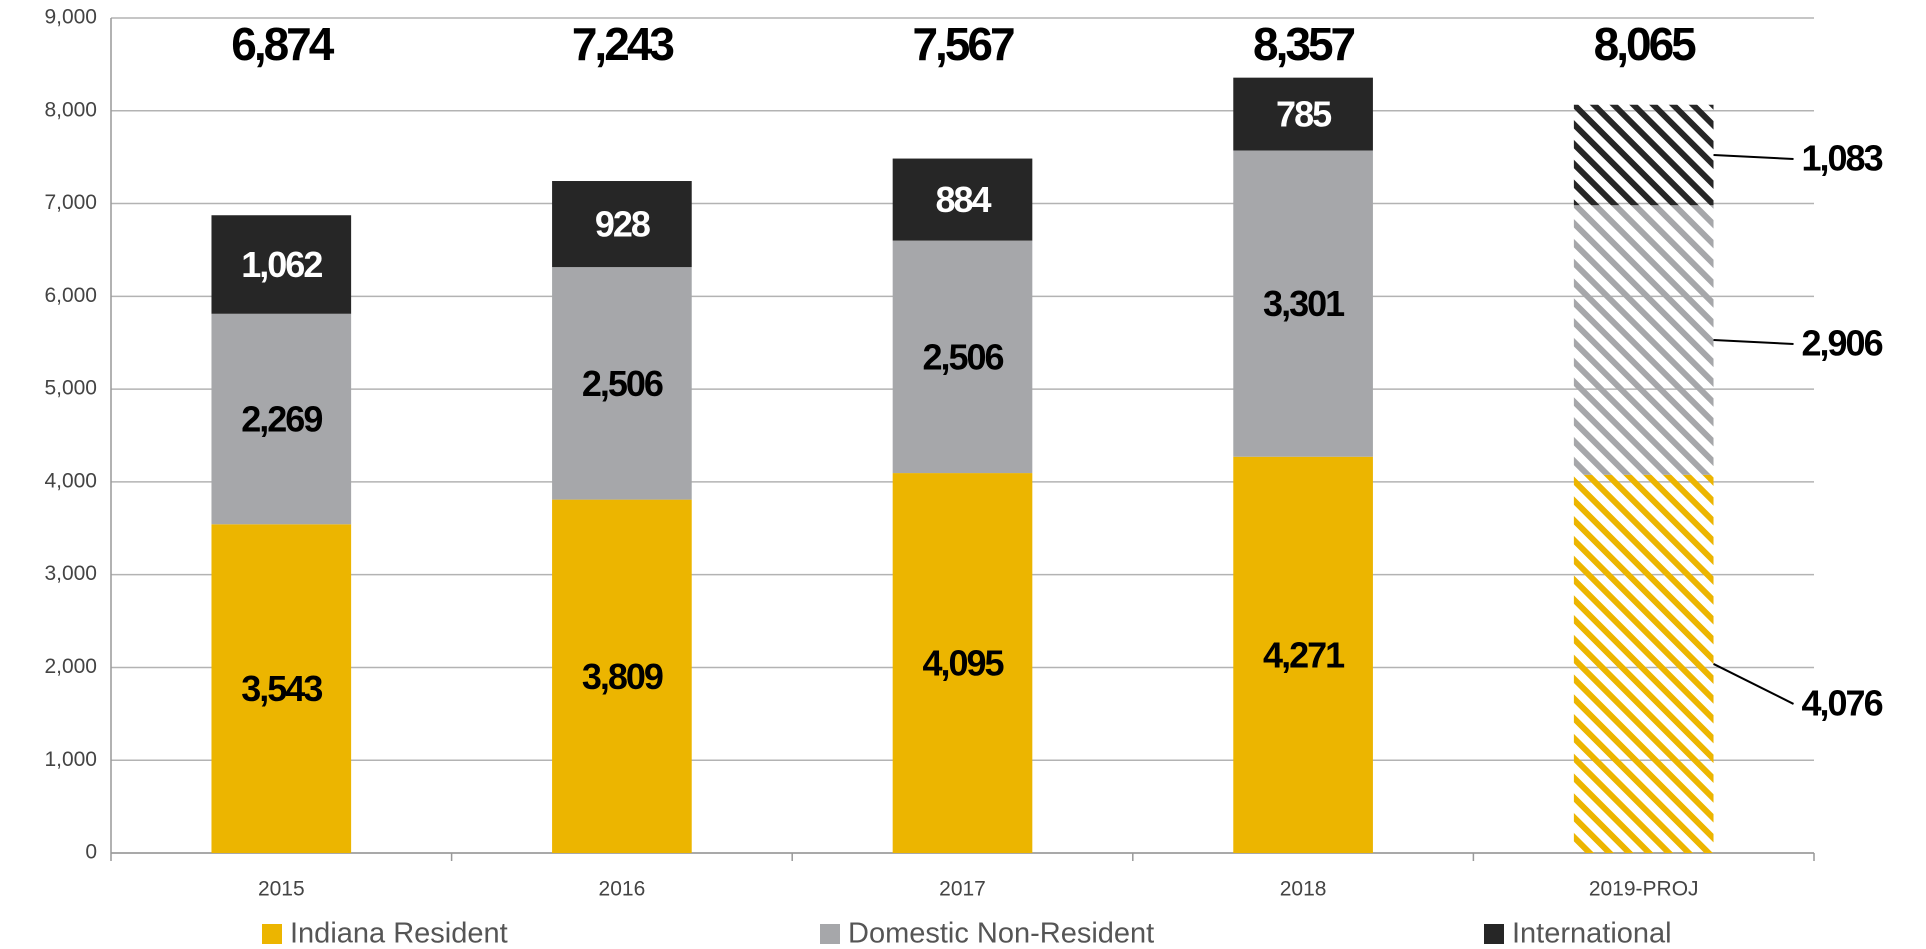 This screenshot has width=1926, height=949. What do you see at coordinates (623, 44) in the screenshot?
I see `total-label: 7,243` at bounding box center [623, 44].